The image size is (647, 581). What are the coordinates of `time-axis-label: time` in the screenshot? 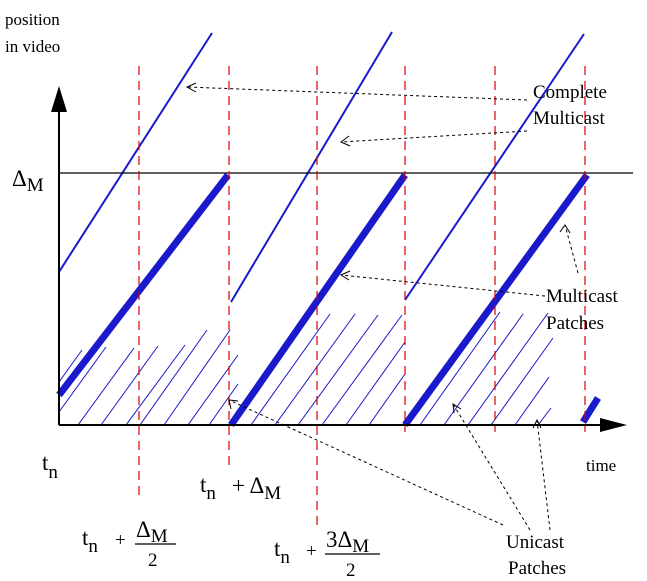 It's located at (601, 465).